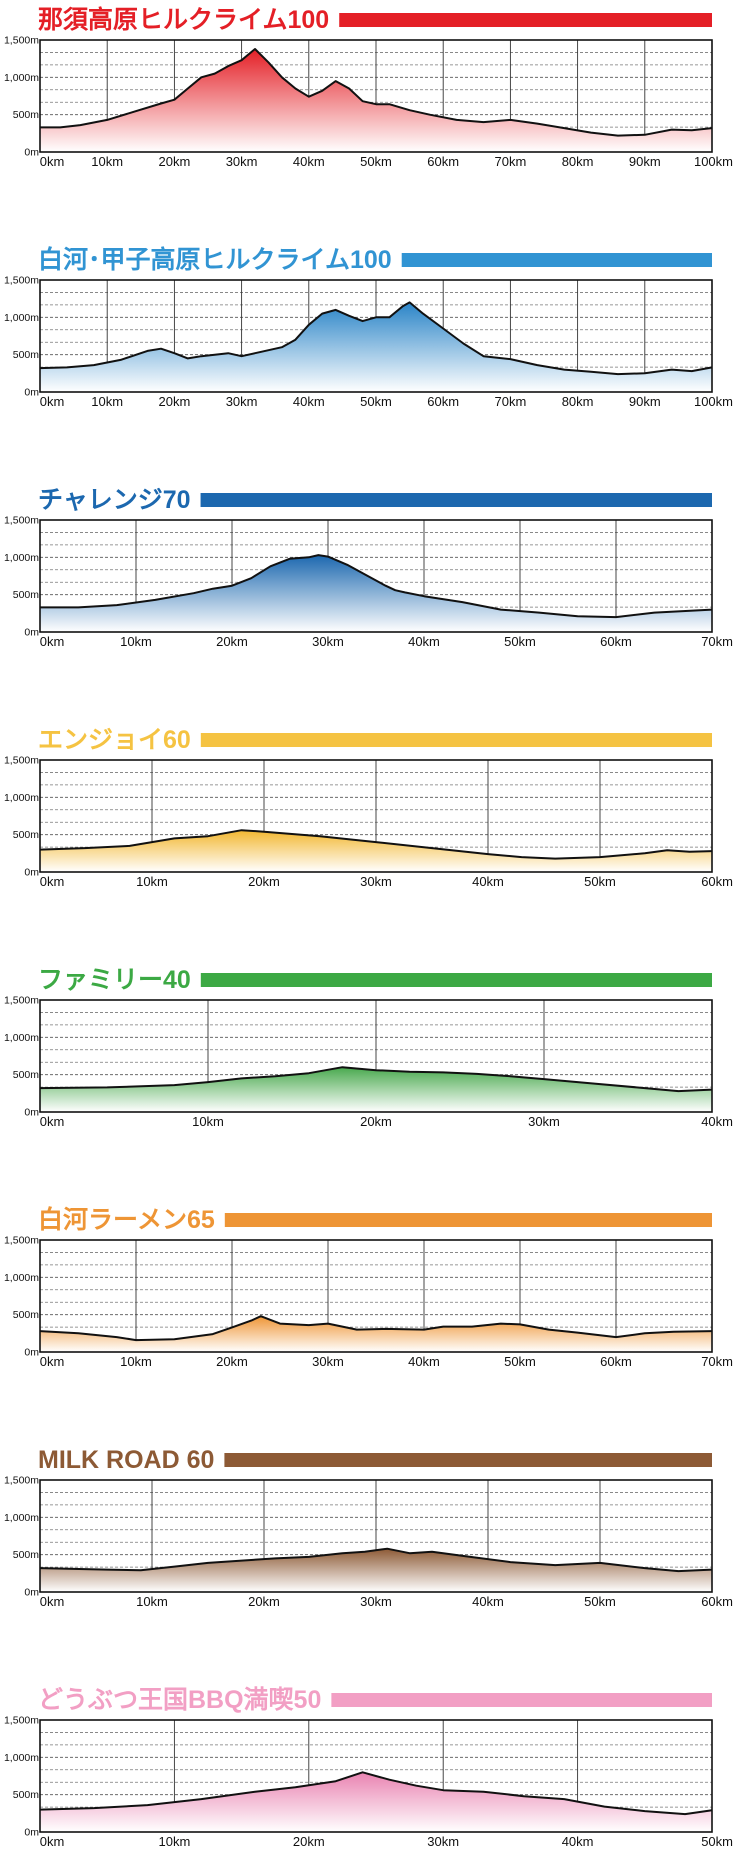 Image resolution: width=735 pixels, height=1865 pixels. What do you see at coordinates (183, 19) in the screenshot?
I see `chart-title: 那須高原ヒルクライム100` at bounding box center [183, 19].